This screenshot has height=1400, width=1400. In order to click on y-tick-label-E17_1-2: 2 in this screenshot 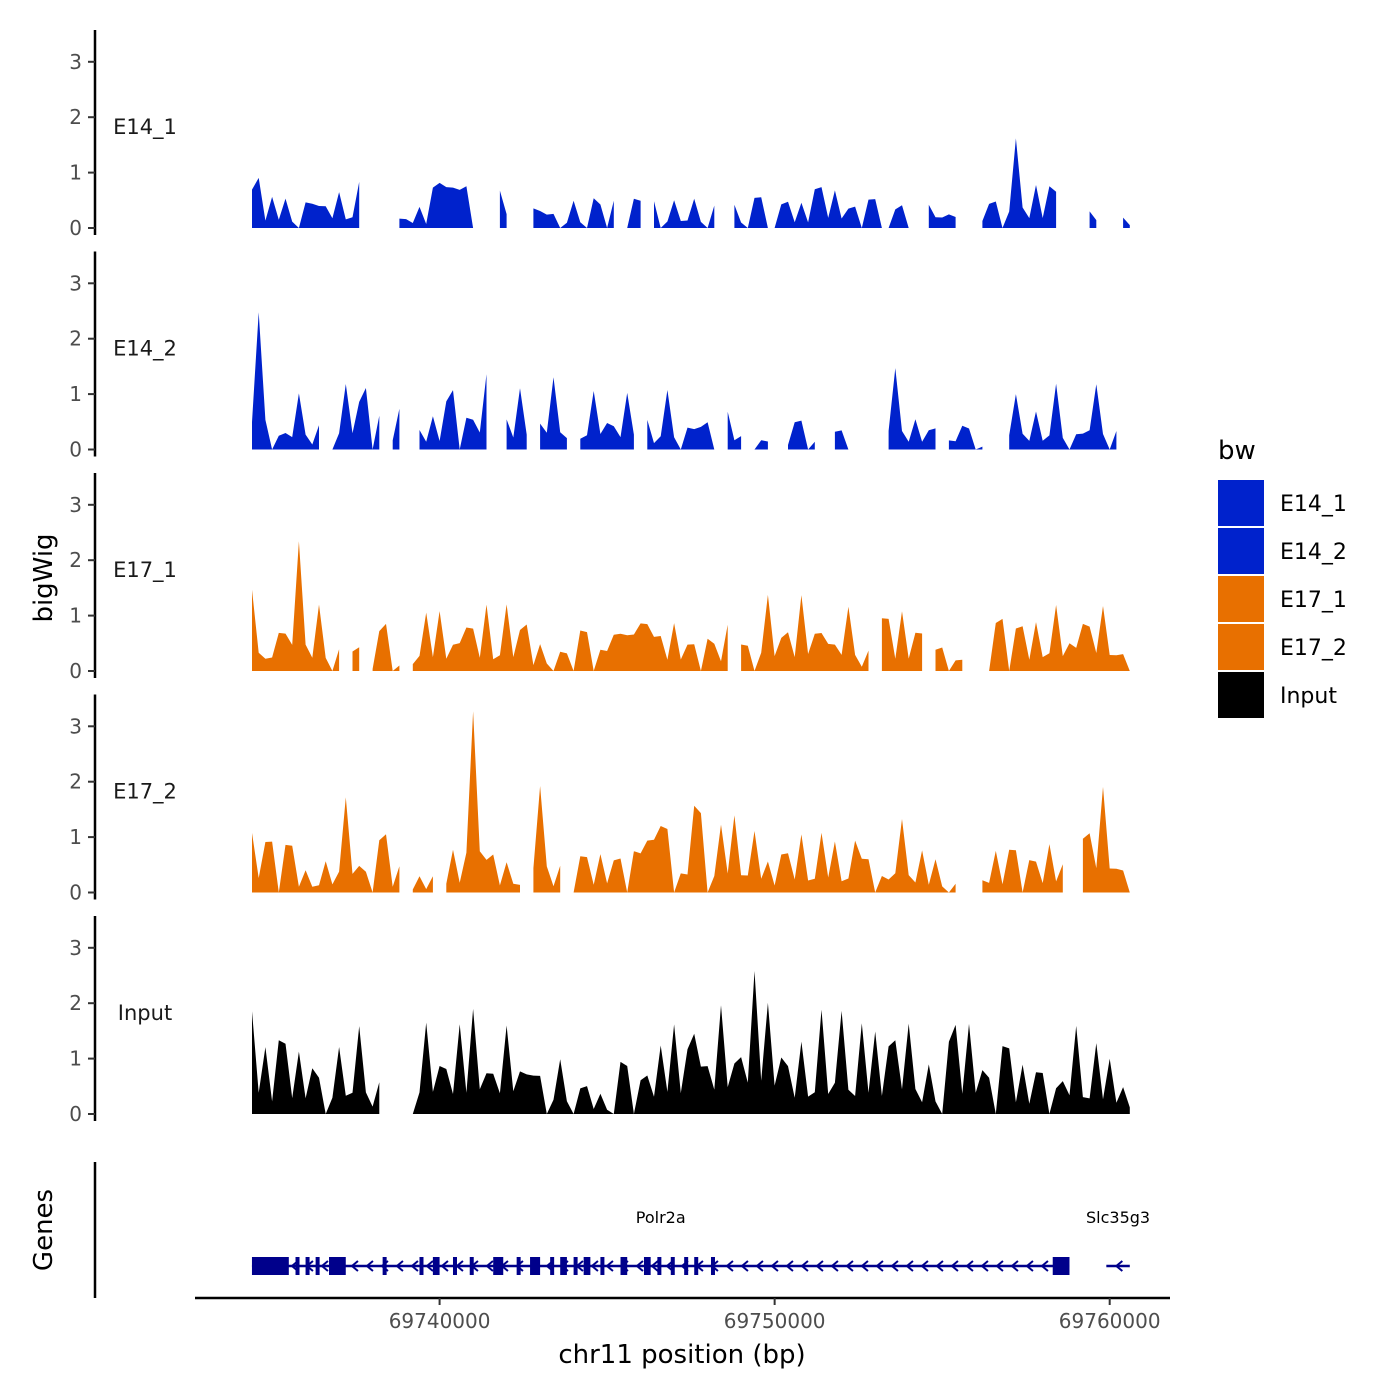, I will do `click(75, 560)`.